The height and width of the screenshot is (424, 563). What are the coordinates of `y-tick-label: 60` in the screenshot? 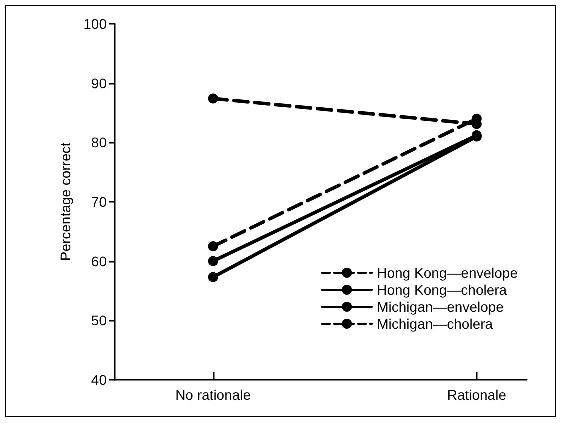 It's located at (99, 261).